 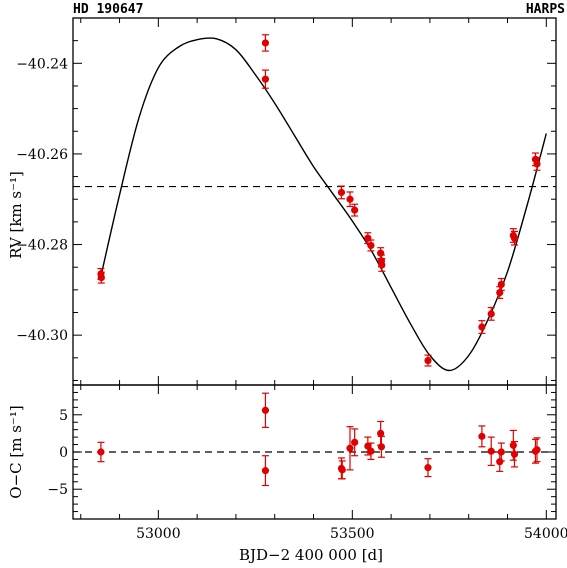 I want to click on x-tick-label: 53500, so click(x=352, y=534).